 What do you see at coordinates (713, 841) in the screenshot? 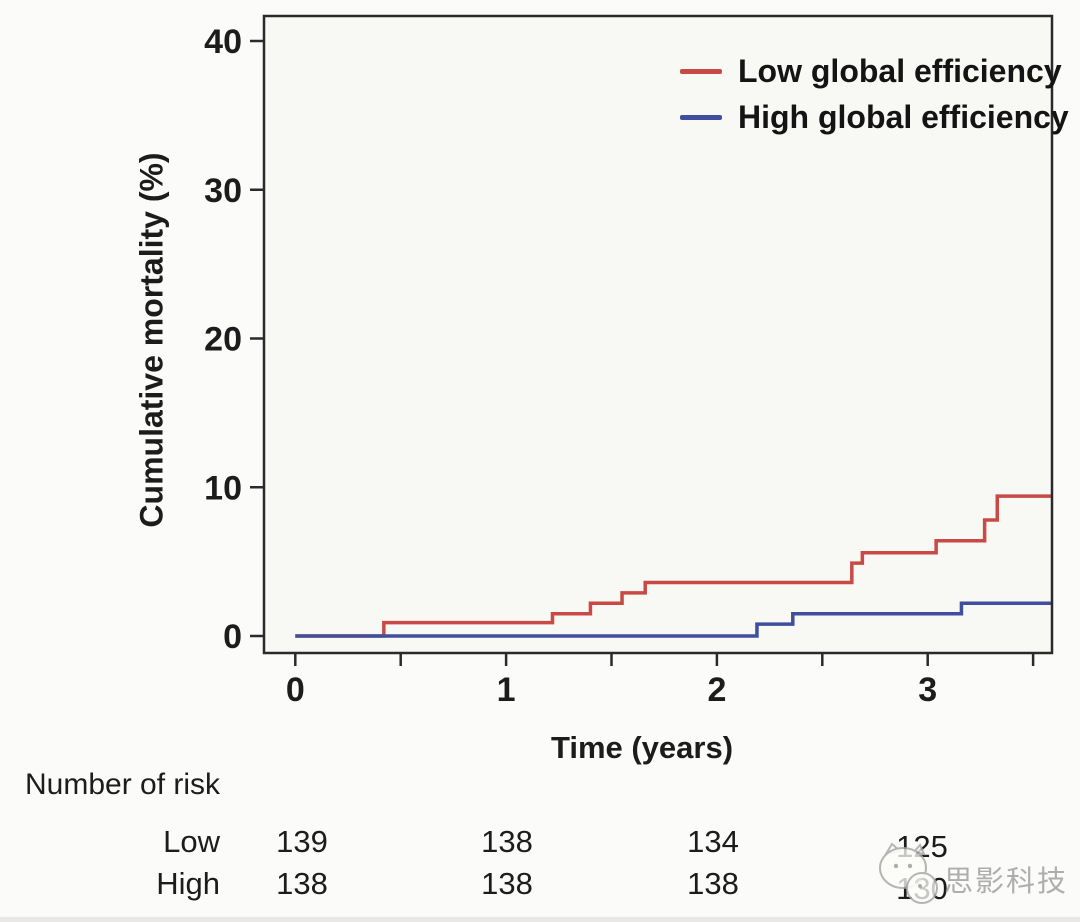
I see `risk-value: 134` at bounding box center [713, 841].